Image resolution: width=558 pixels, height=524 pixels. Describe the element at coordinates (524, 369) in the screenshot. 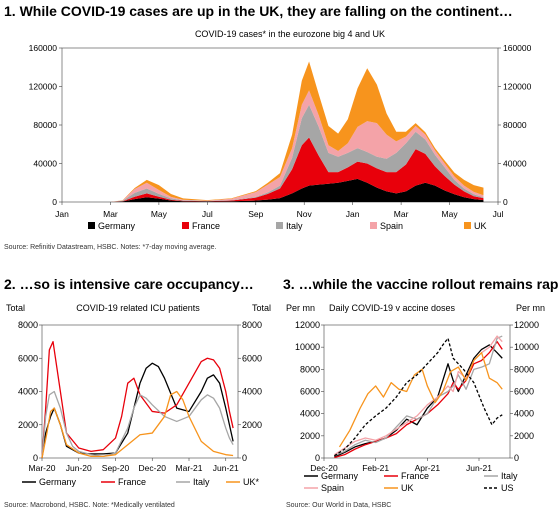

I see `y-tick-label-right: 8000` at that location.